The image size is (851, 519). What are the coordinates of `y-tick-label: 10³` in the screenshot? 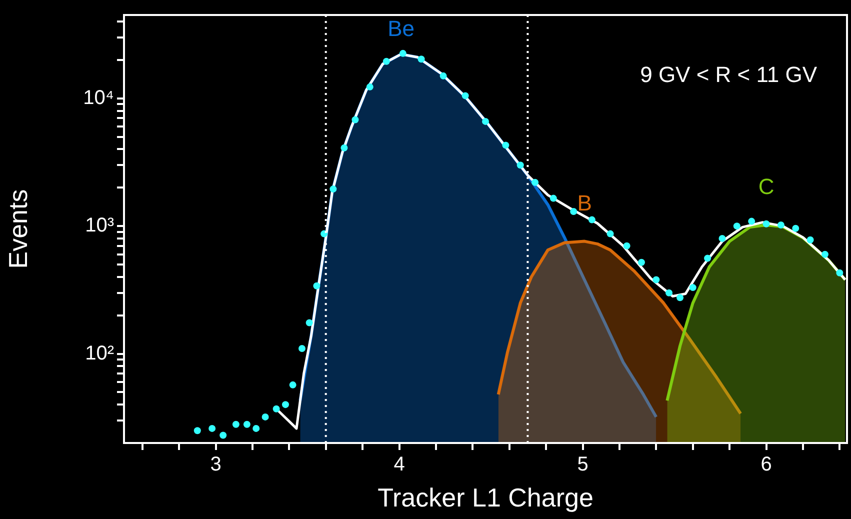 It's located at (99, 225).